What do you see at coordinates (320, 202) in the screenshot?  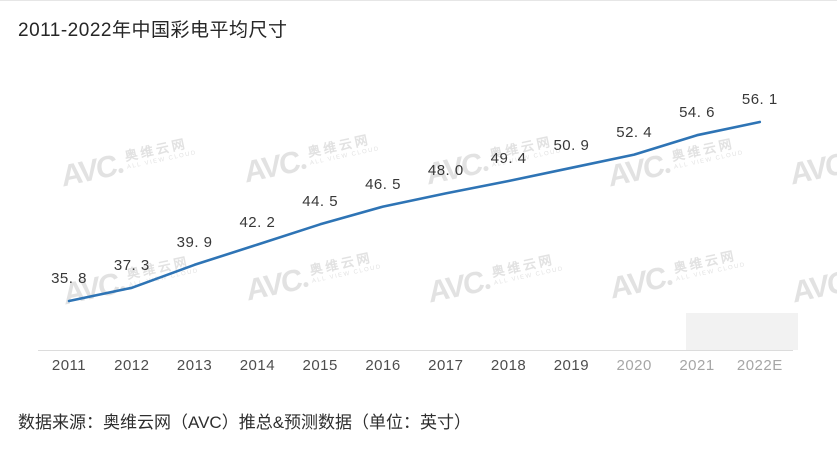 I see `data-label-2015: 44. 5` at bounding box center [320, 202].